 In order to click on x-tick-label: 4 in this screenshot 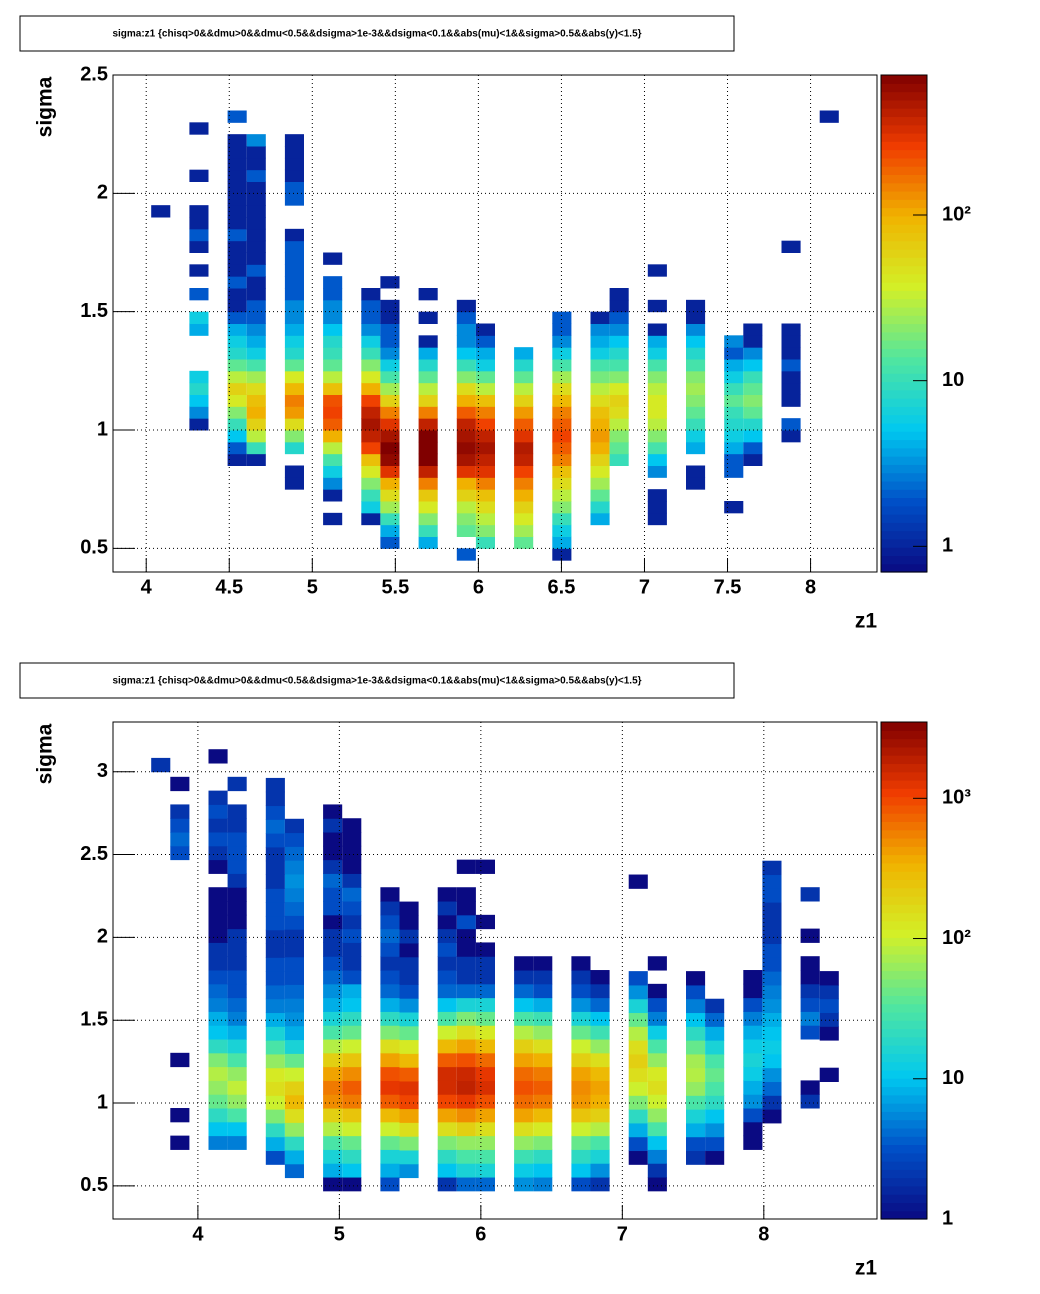, I will do `click(147, 587)`.